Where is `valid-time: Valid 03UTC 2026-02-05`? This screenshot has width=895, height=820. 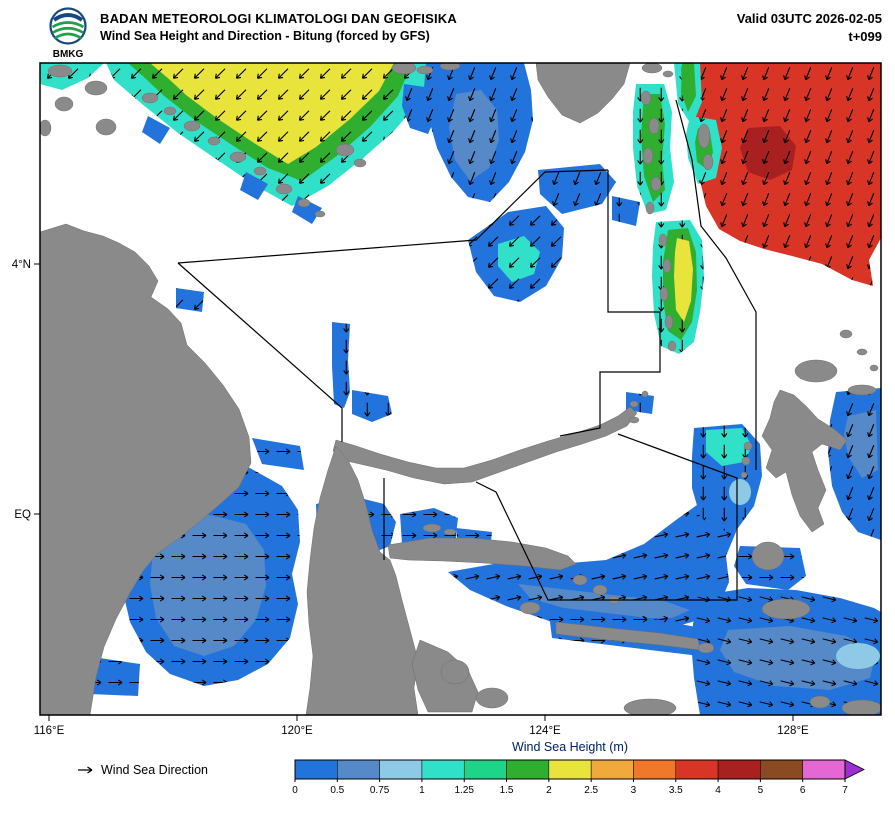
valid-time: Valid 03UTC 2026-02-05 is located at coordinates (809, 18).